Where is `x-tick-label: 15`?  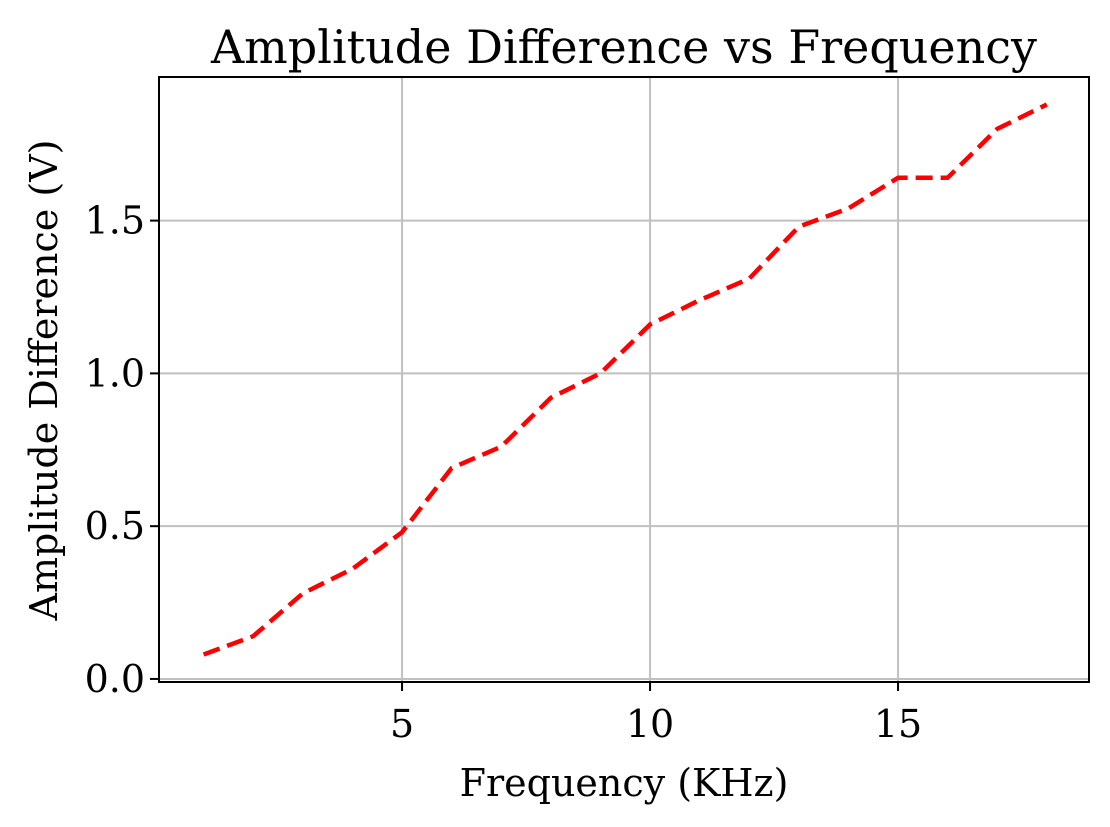 x-tick-label: 15 is located at coordinates (898, 724).